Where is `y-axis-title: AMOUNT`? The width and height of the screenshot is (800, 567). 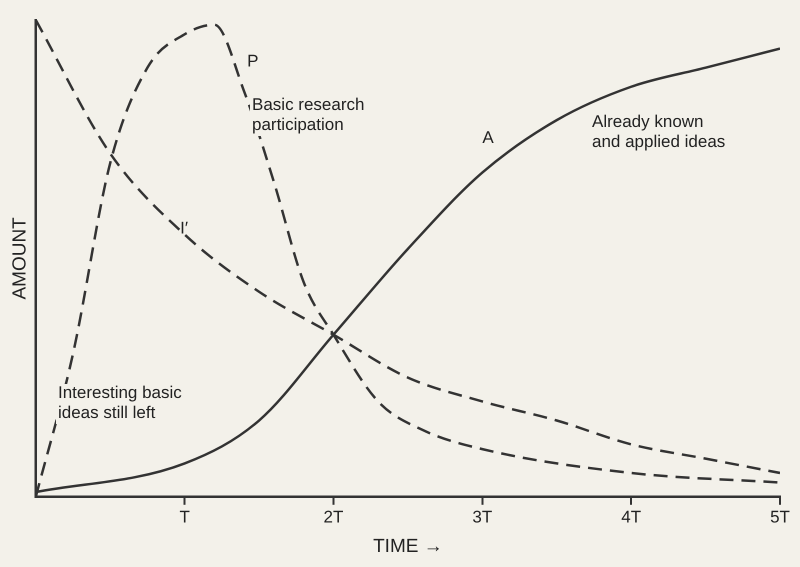
y-axis-title: AMOUNT is located at coordinates (20, 258).